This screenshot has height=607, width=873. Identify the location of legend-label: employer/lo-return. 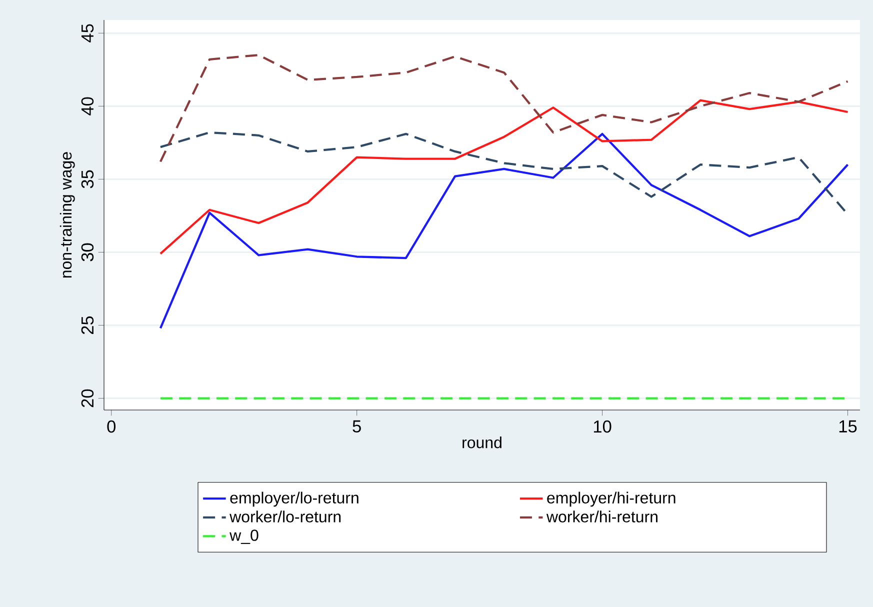
(294, 499).